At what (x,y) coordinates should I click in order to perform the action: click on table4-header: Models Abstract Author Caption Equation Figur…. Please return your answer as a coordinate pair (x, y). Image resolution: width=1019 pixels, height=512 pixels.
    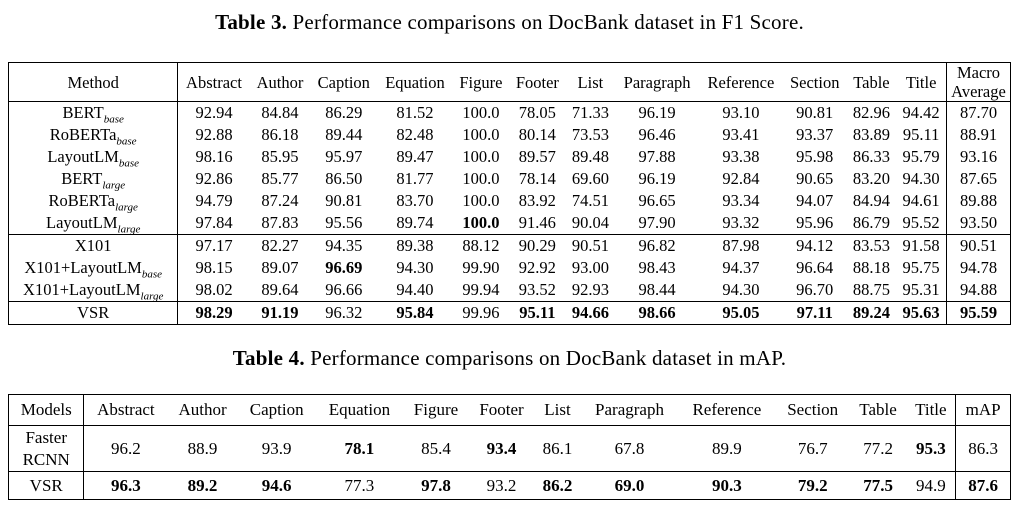
    Looking at the image, I should click on (509, 410).